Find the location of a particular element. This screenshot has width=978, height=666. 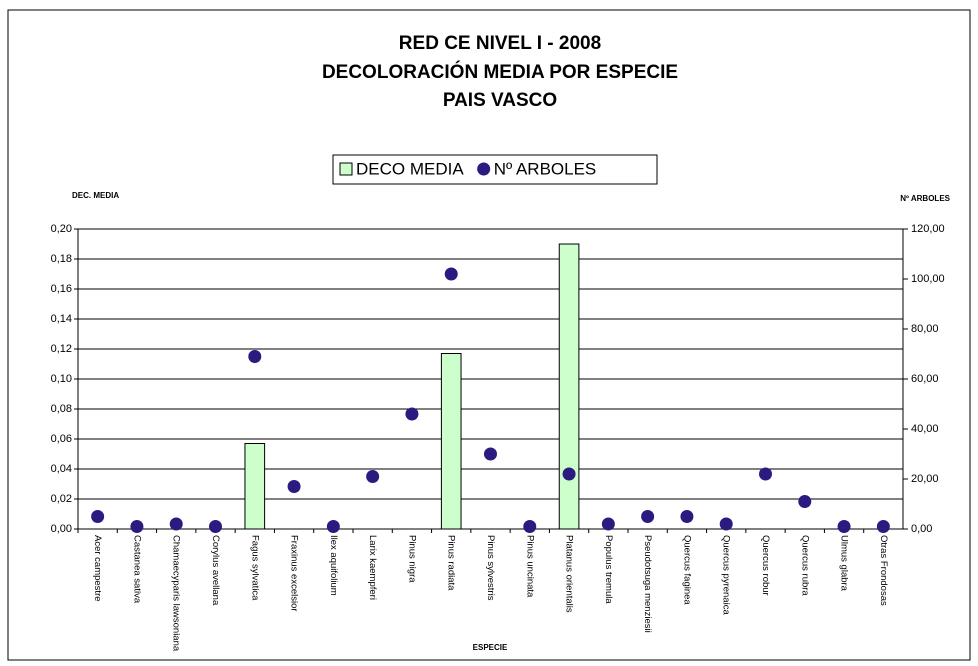

x-tick-label: Quercus pyrenaica is located at coordinates (726, 575).